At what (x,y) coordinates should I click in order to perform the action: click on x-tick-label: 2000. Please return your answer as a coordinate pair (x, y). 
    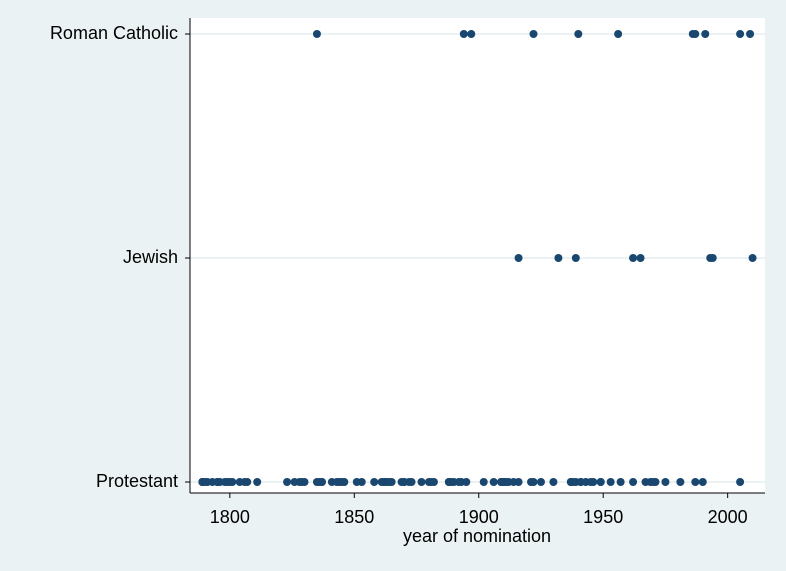
    Looking at the image, I should click on (728, 517).